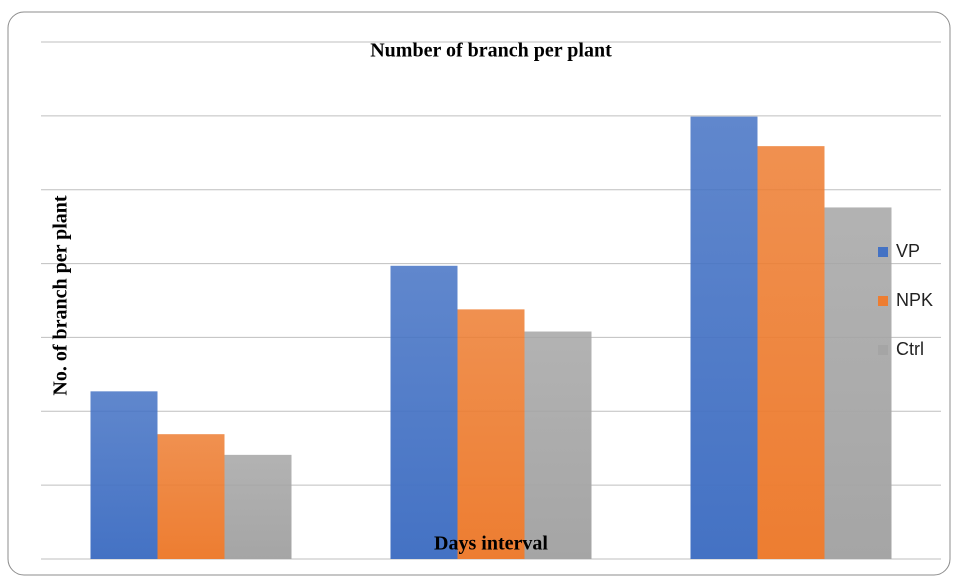 This screenshot has height=580, width=958. What do you see at coordinates (910, 349) in the screenshot?
I see `legend-label: Ctrl` at bounding box center [910, 349].